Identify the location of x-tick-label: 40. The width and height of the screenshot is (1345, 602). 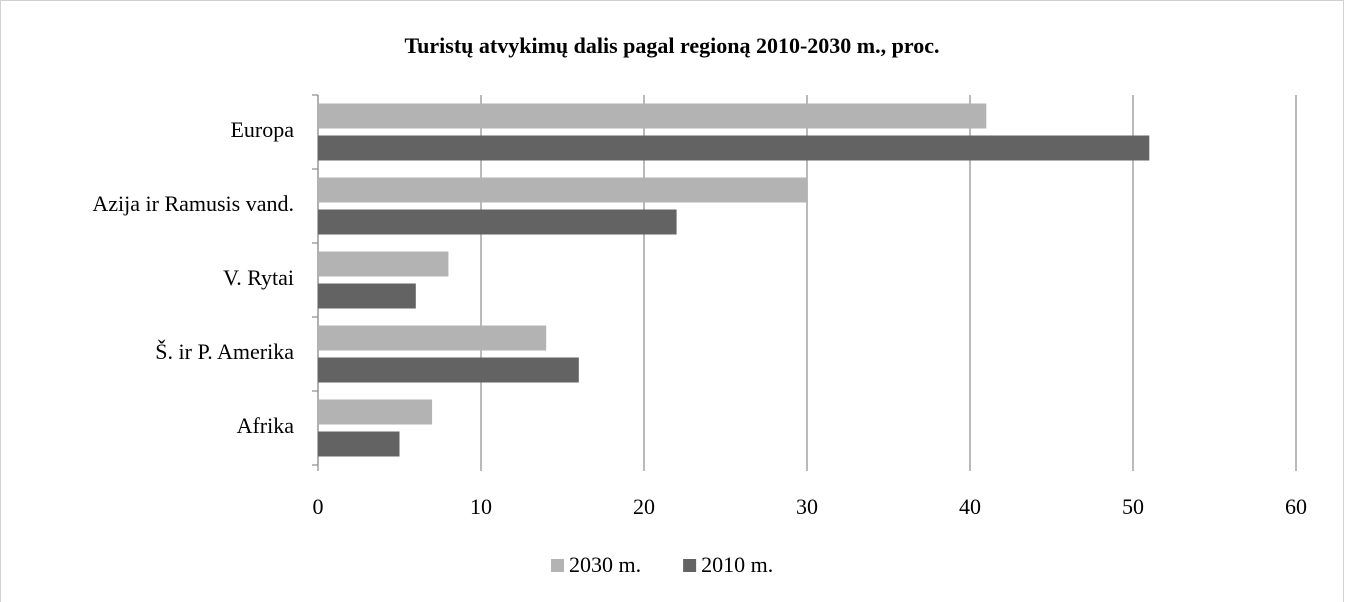
(970, 506).